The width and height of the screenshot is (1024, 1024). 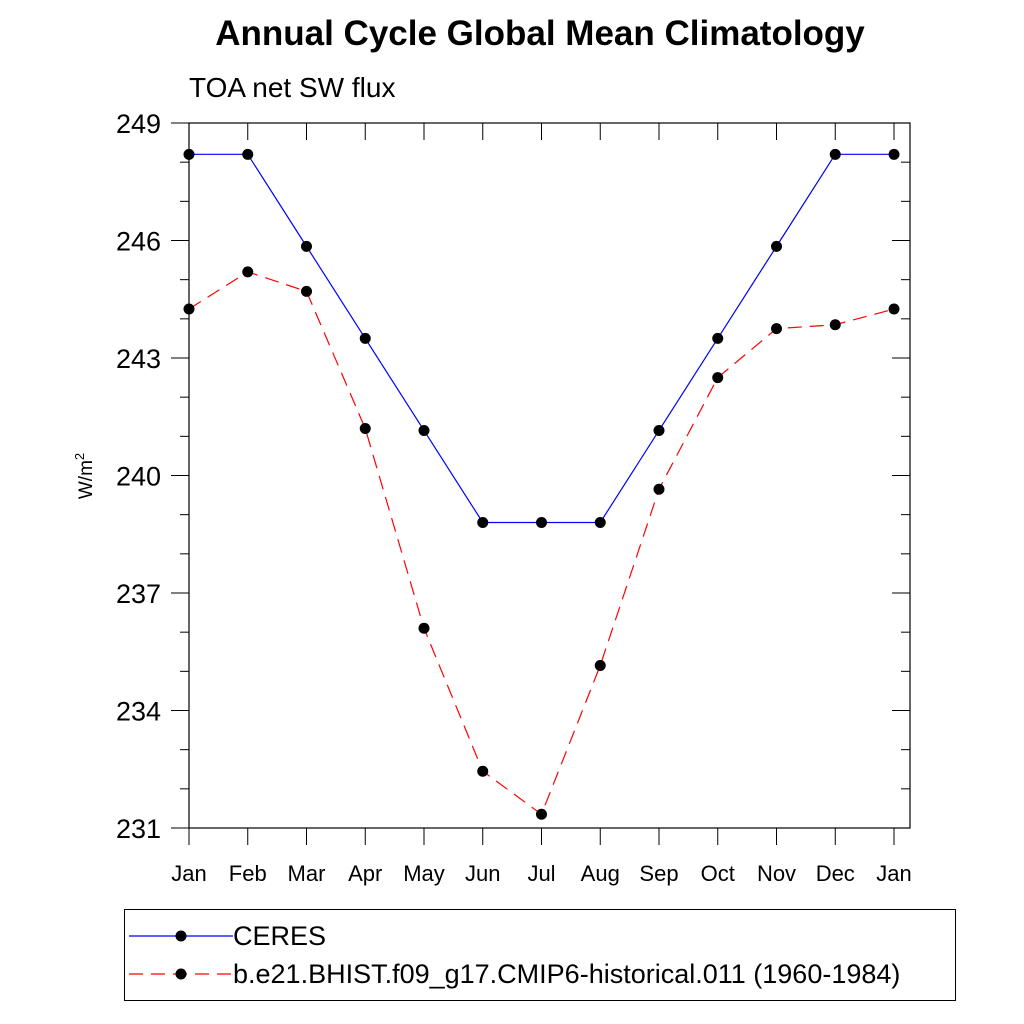 What do you see at coordinates (138, 477) in the screenshot?
I see `y-tick-label: 240` at bounding box center [138, 477].